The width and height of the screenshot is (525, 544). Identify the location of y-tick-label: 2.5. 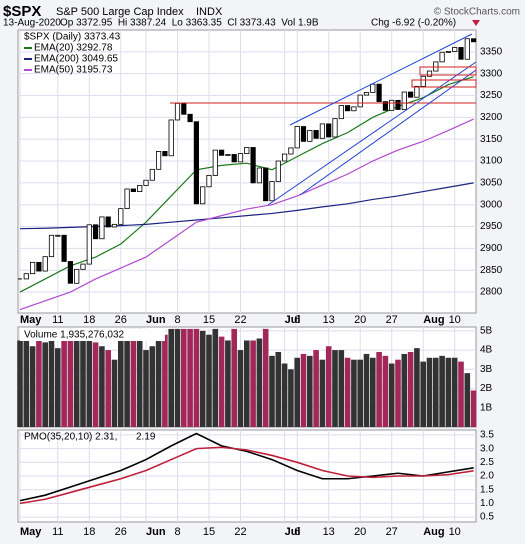
(487, 462).